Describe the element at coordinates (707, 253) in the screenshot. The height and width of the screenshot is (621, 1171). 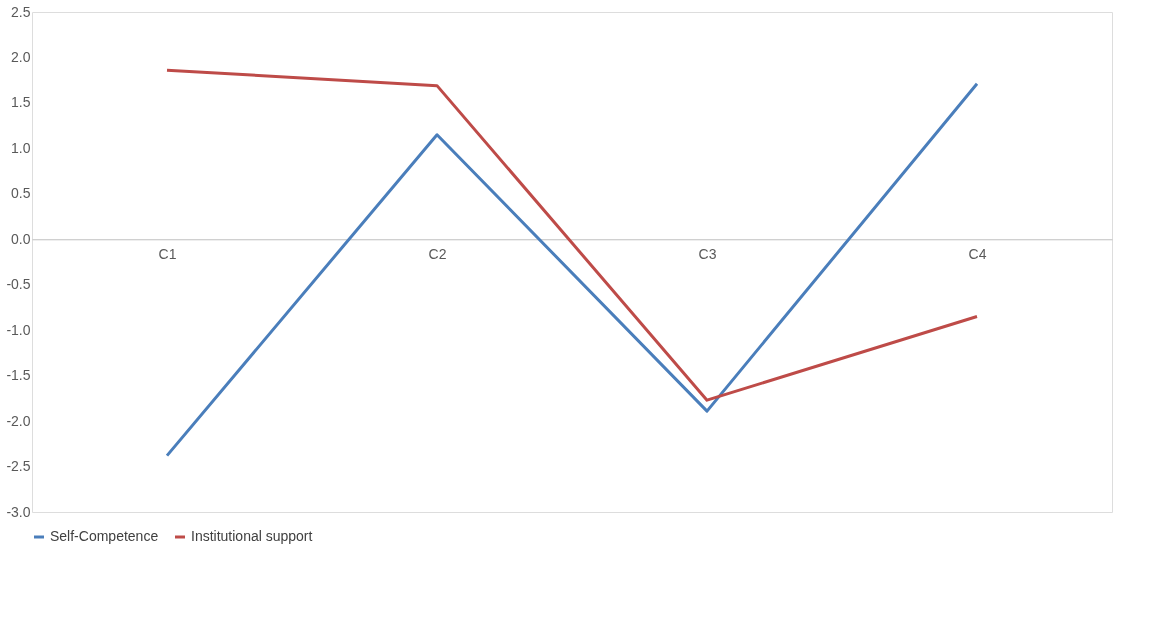
I see `x-tick-label: C3` at that location.